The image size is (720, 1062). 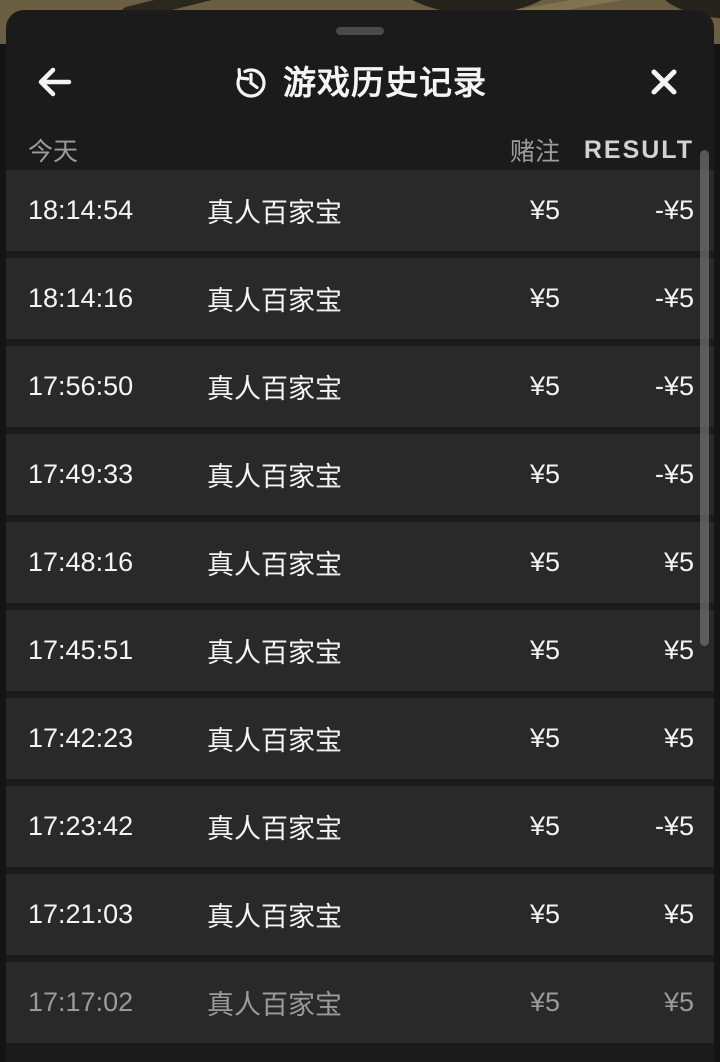 What do you see at coordinates (251, 82) in the screenshot?
I see `history-clock-icon` at bounding box center [251, 82].